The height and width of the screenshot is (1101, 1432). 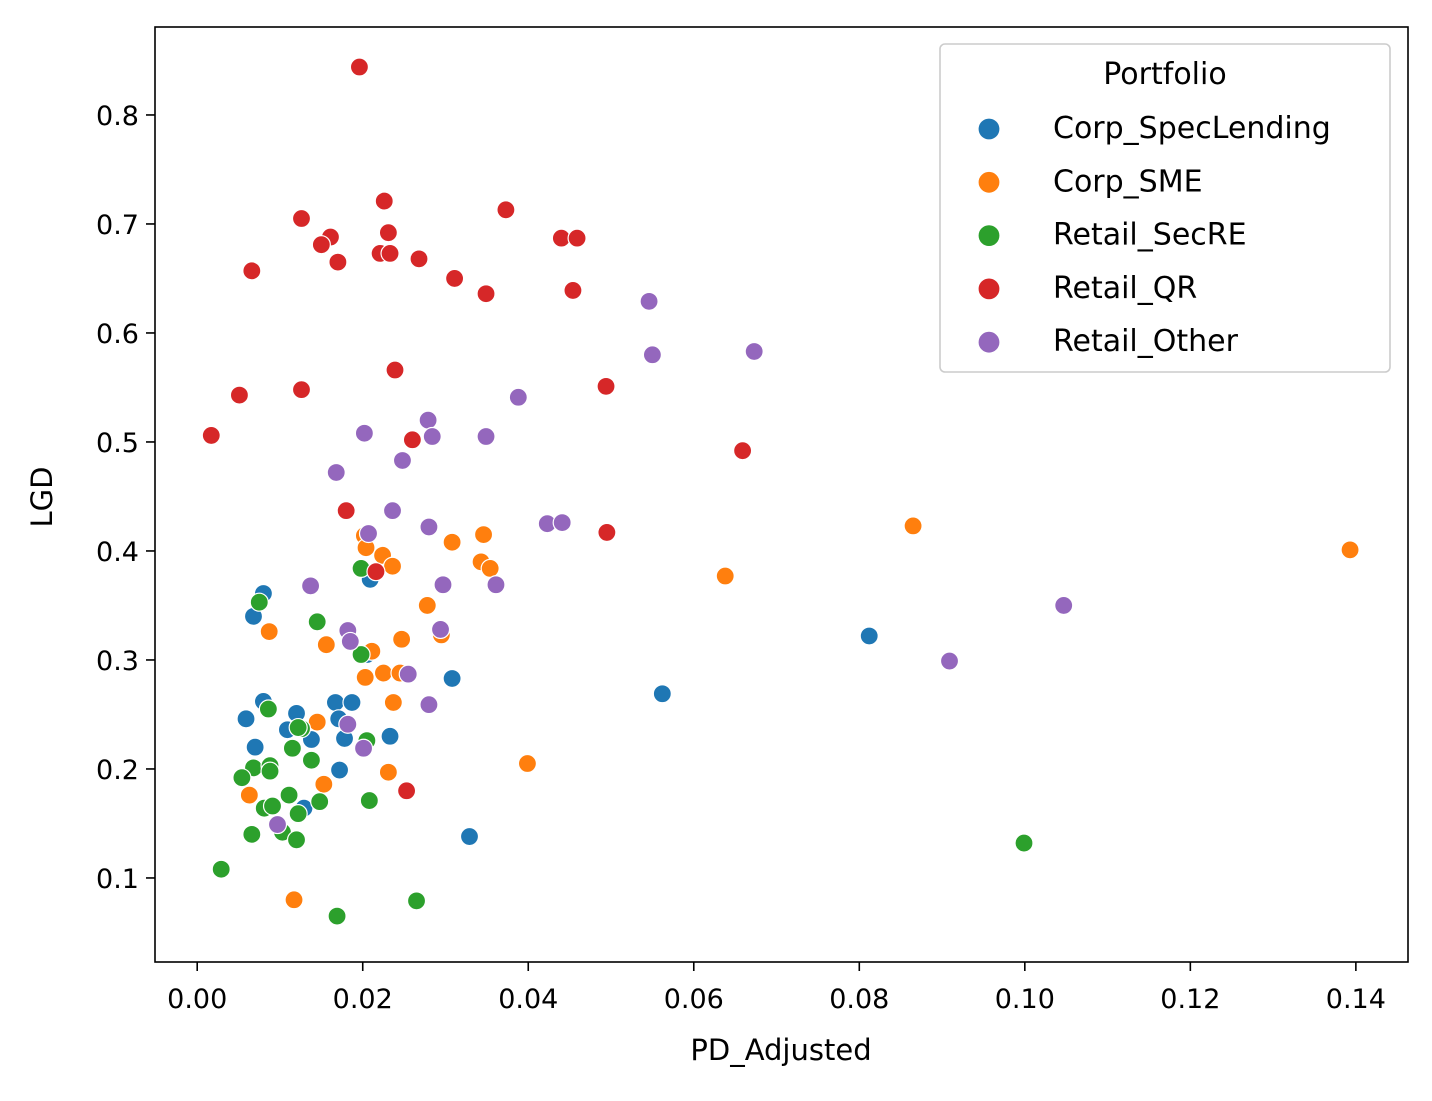 I want to click on y-axis: 0.1 0.2 0.3 0.4 0.5 0.6 0.7 0.8, so click(x=125, y=498).